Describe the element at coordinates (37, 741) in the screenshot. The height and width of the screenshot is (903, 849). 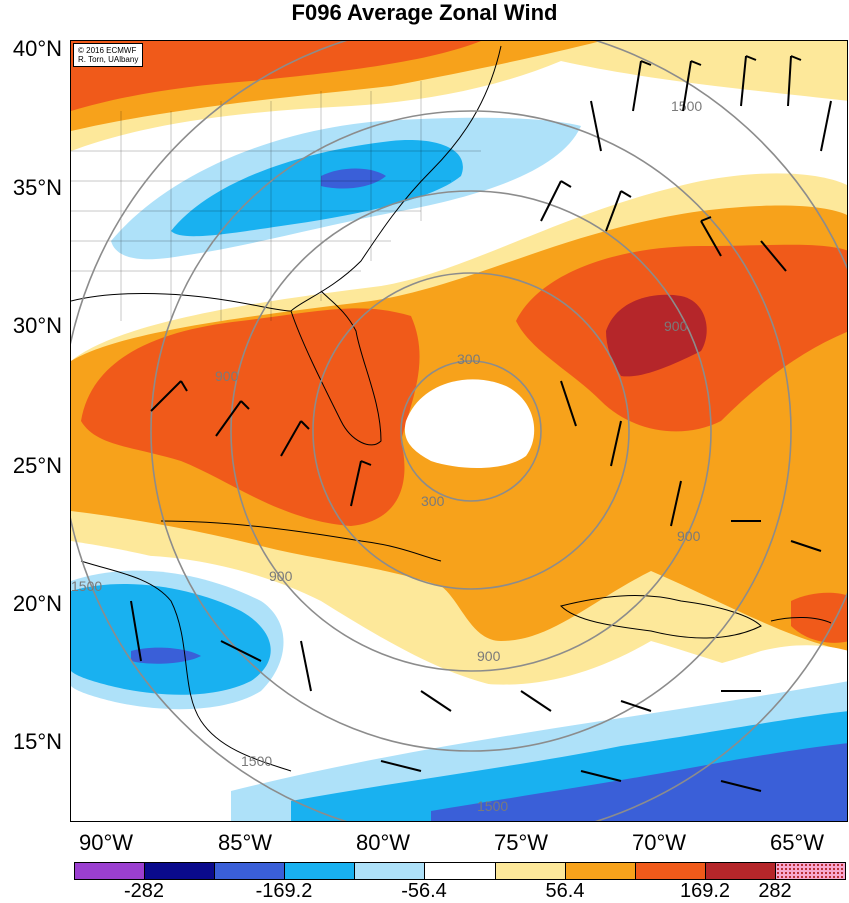
I see `lat-label-15n: 15°N` at that location.